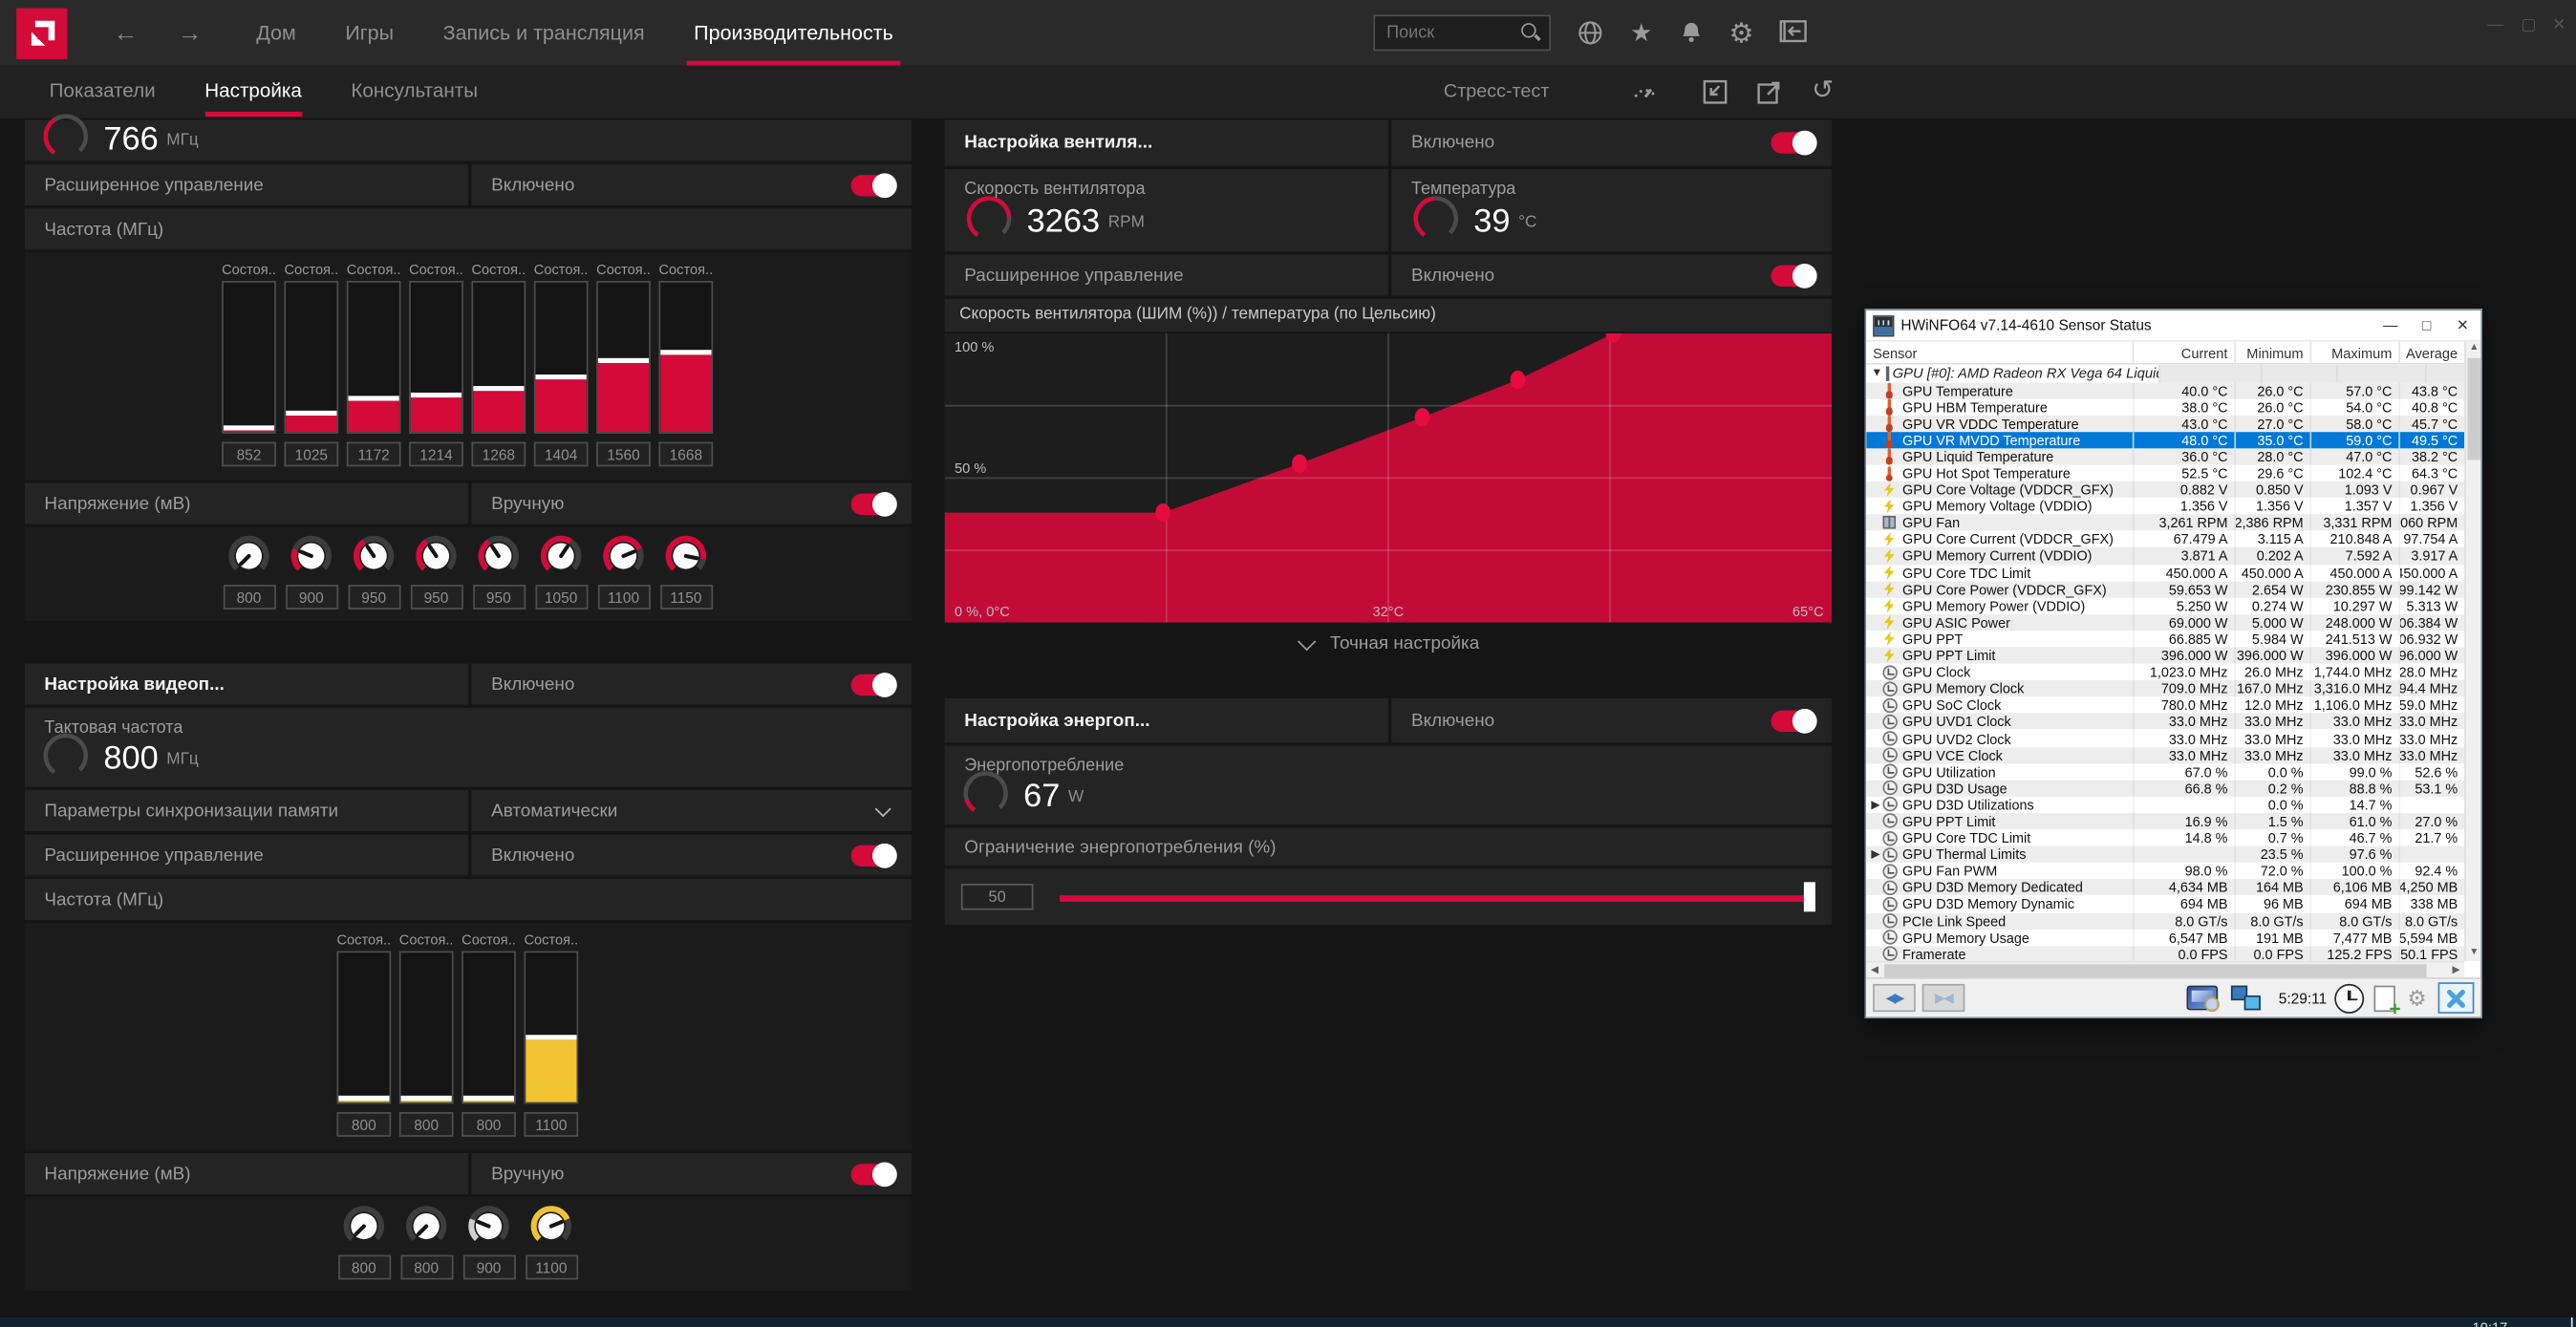 The width and height of the screenshot is (2576, 1327). What do you see at coordinates (2390, 324) in the screenshot?
I see `minimize-icon: —` at bounding box center [2390, 324].